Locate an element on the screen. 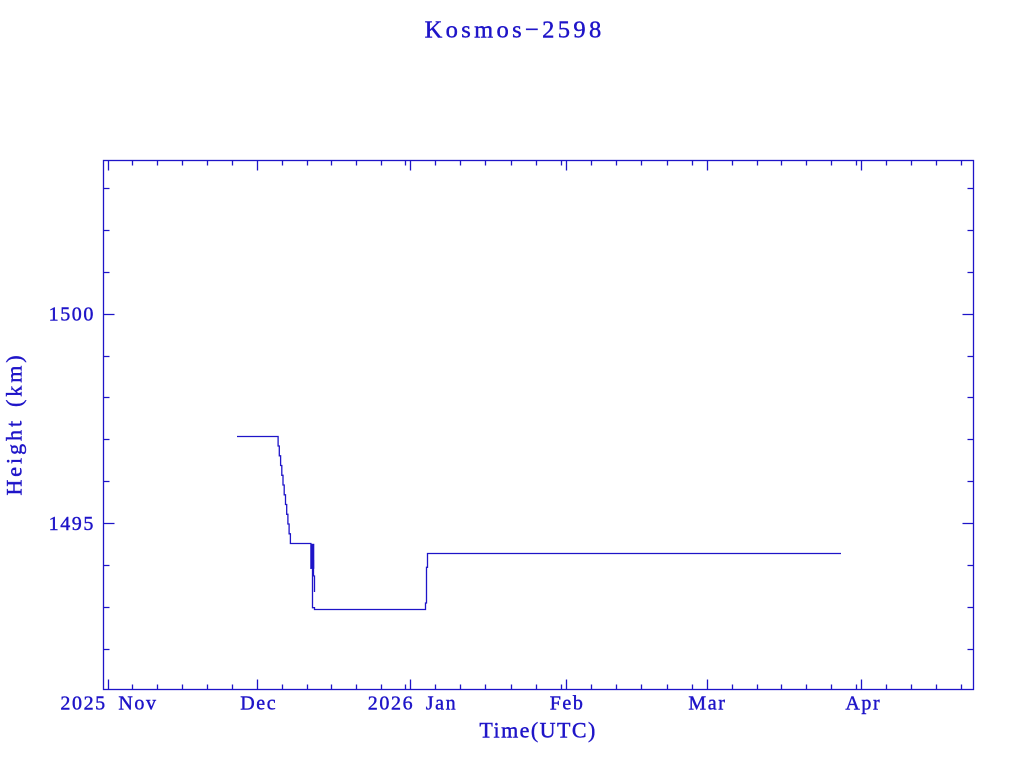 The height and width of the screenshot is (768, 1024). svg-text: 2025 Nov is located at coordinates (108, 704).